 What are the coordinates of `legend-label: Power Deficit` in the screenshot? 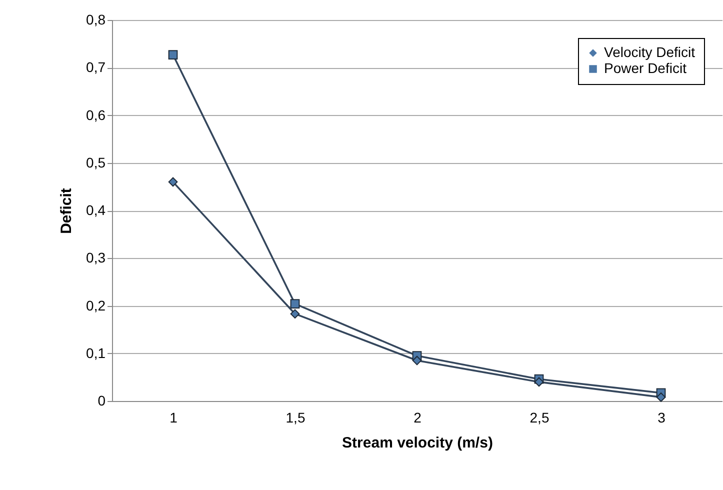 It's located at (645, 68).